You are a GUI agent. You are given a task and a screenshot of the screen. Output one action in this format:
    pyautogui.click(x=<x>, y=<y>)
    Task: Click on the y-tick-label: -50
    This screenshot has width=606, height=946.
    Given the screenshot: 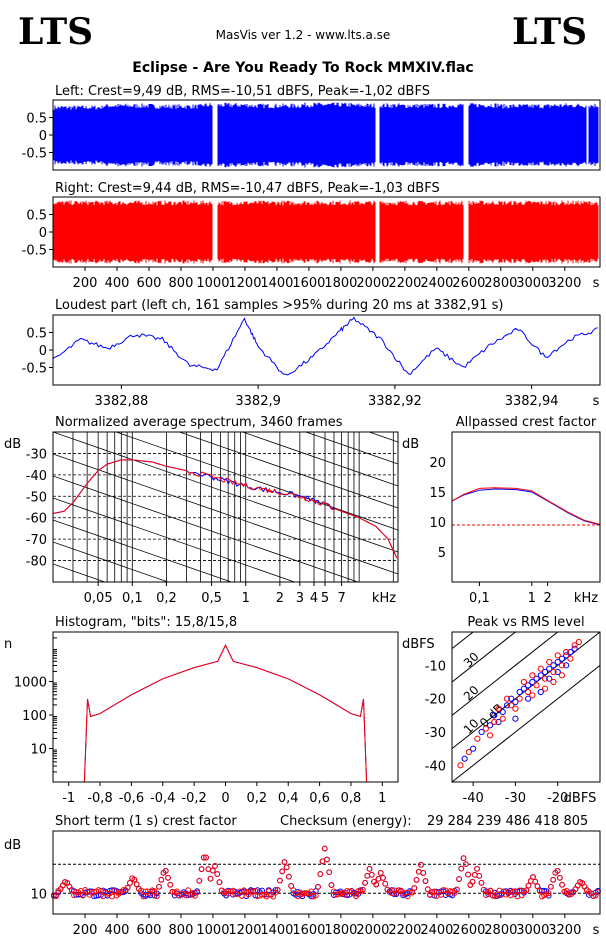 What is the action you would take?
    pyautogui.click(x=36, y=497)
    